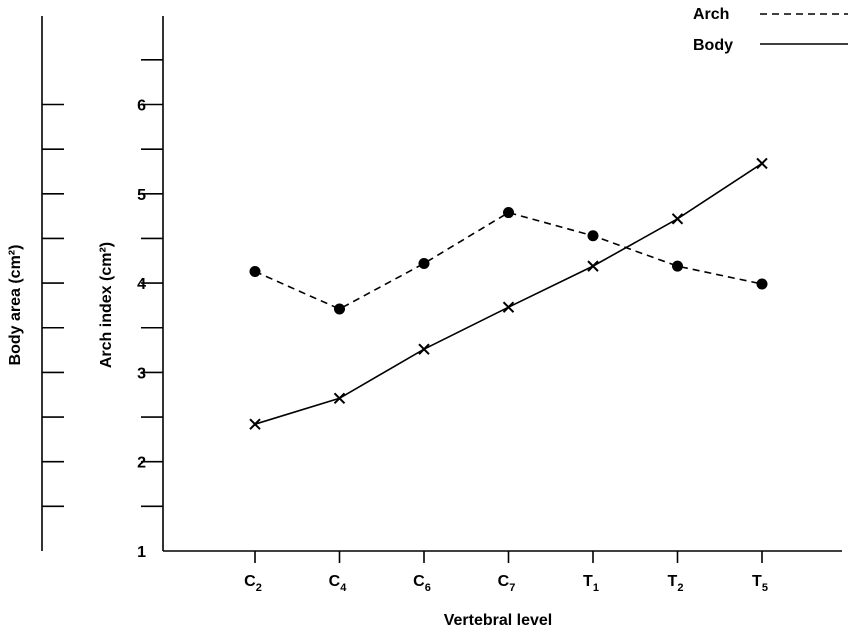  Describe the element at coordinates (150, 288) in the screenshot. I see `arch-index-axis: 1 2 3 4 5 6` at that location.